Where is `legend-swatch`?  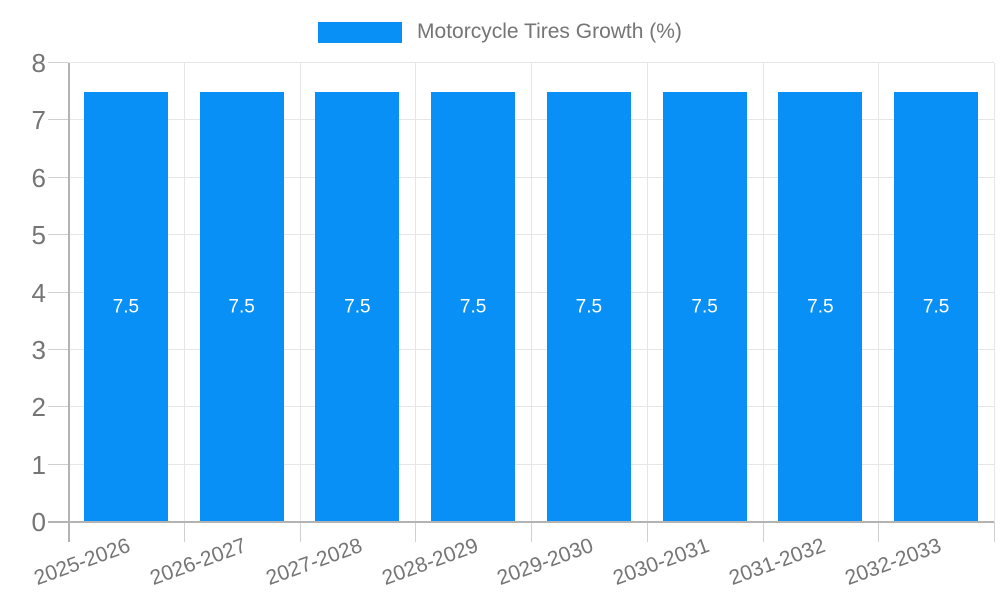
legend-swatch is located at coordinates (360, 32).